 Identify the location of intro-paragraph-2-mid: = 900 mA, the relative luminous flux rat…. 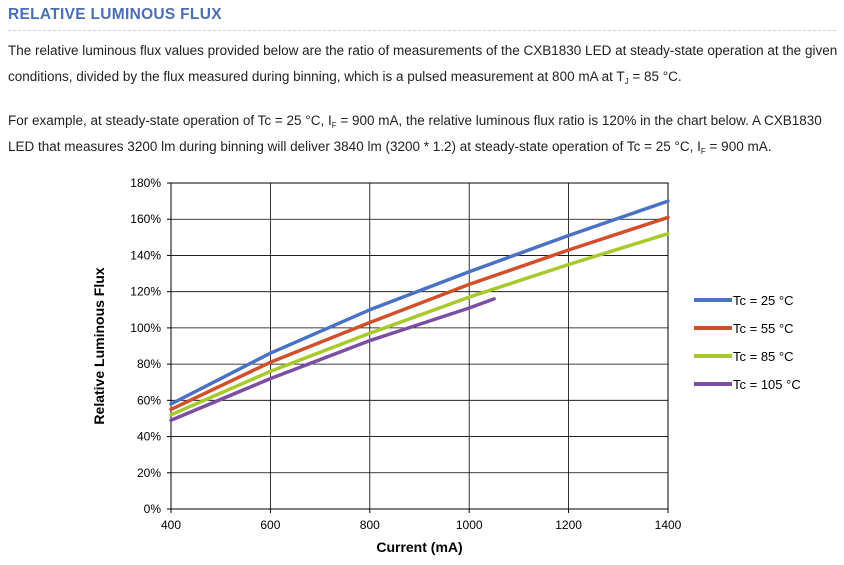
(415, 133).